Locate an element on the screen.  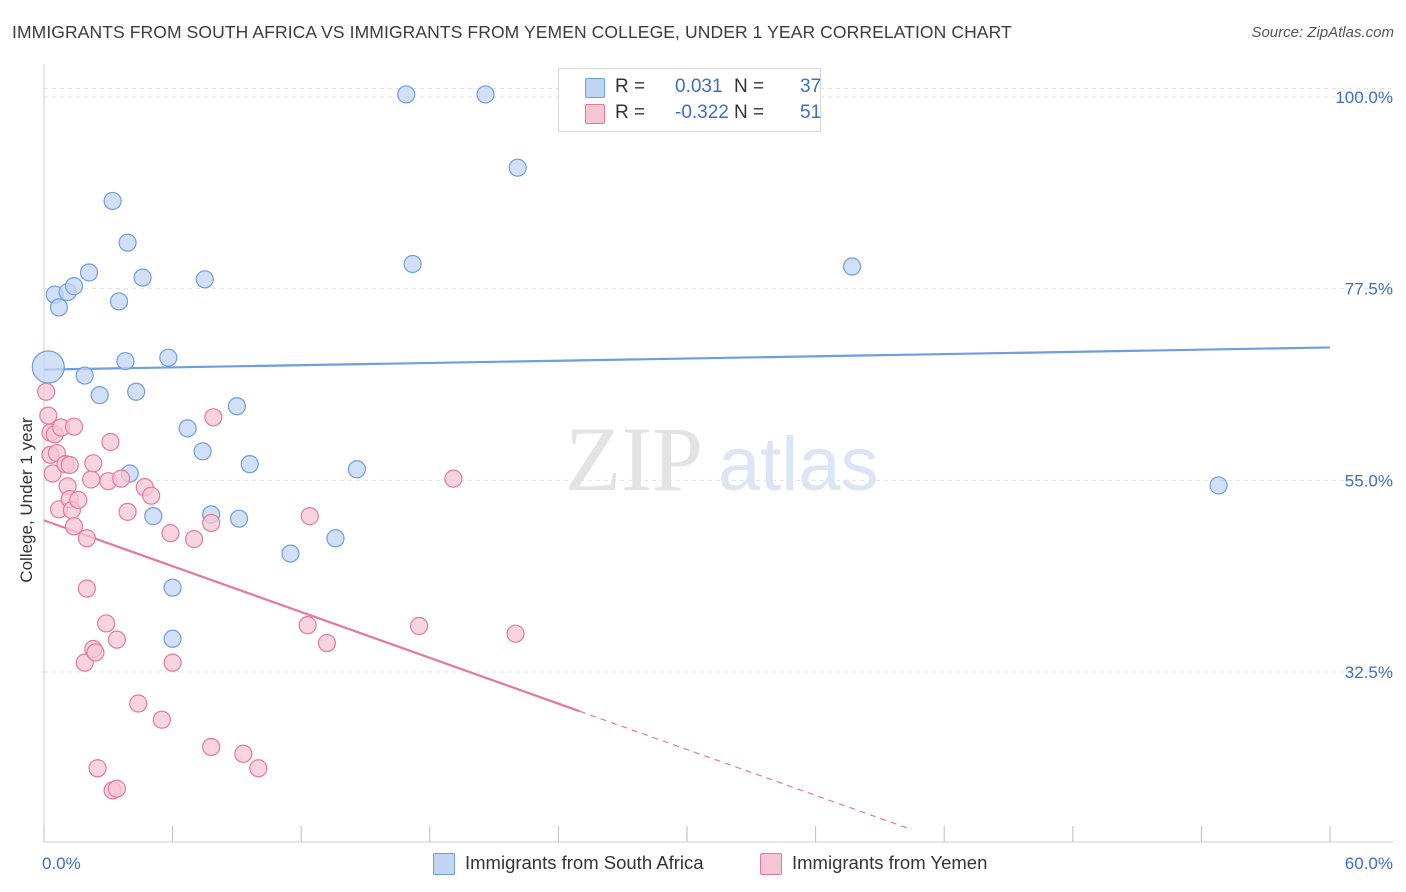
series-name-south-africa: Immigrants from South Africa is located at coordinates (584, 862).